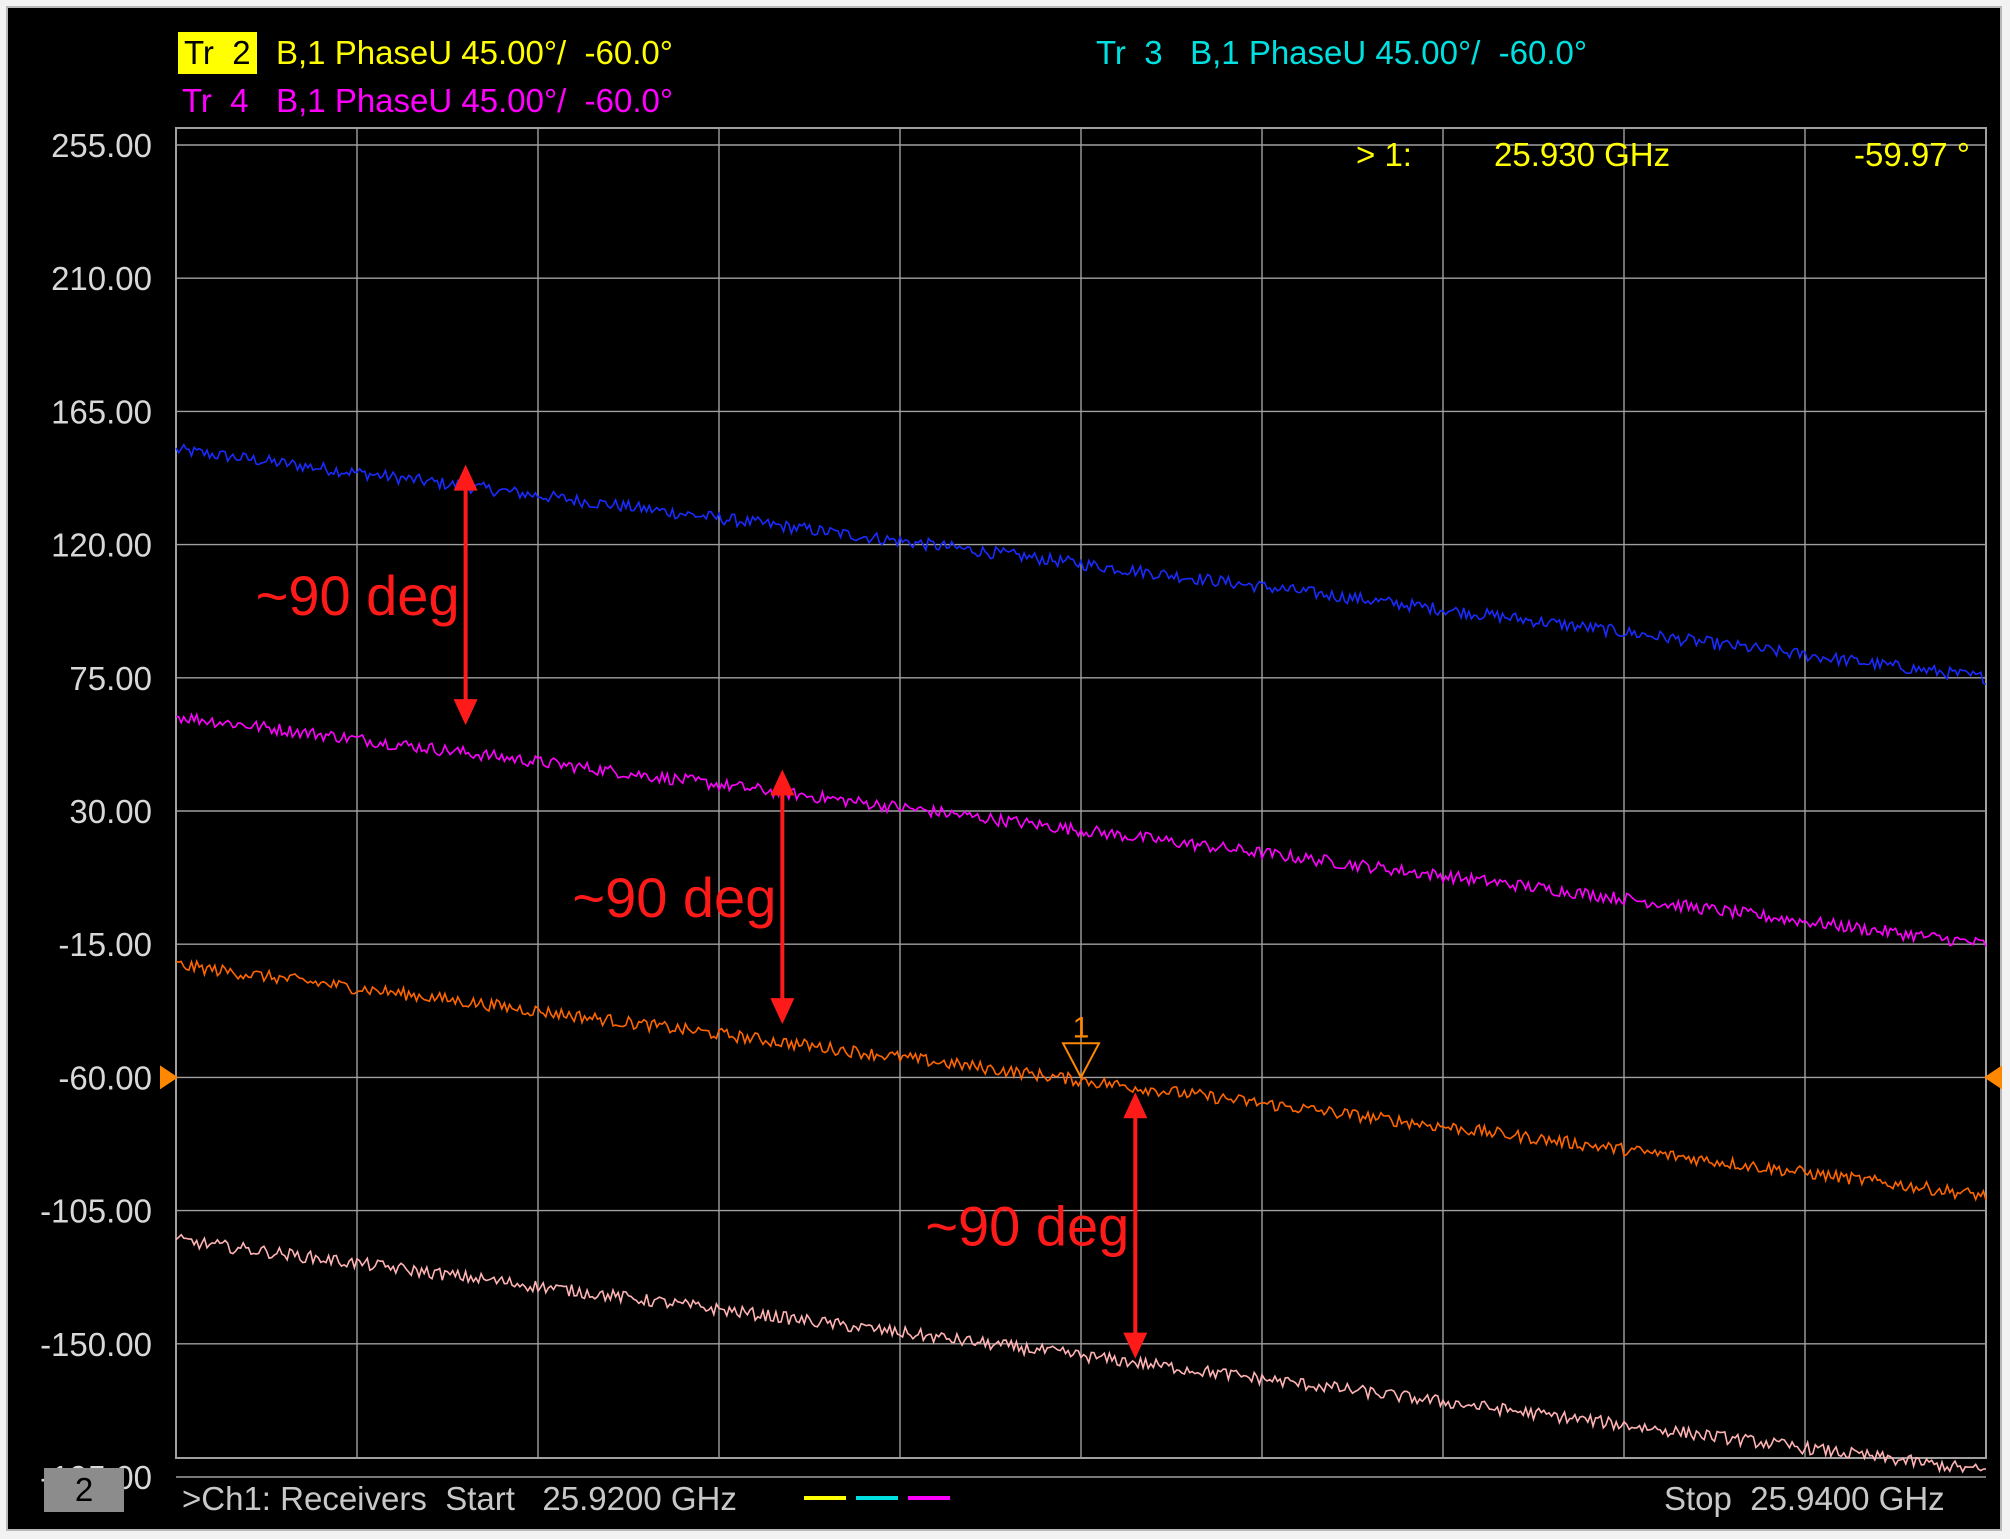 The height and width of the screenshot is (1539, 2010). What do you see at coordinates (105, 944) in the screenshot?
I see `y-tick-label: -15.00` at bounding box center [105, 944].